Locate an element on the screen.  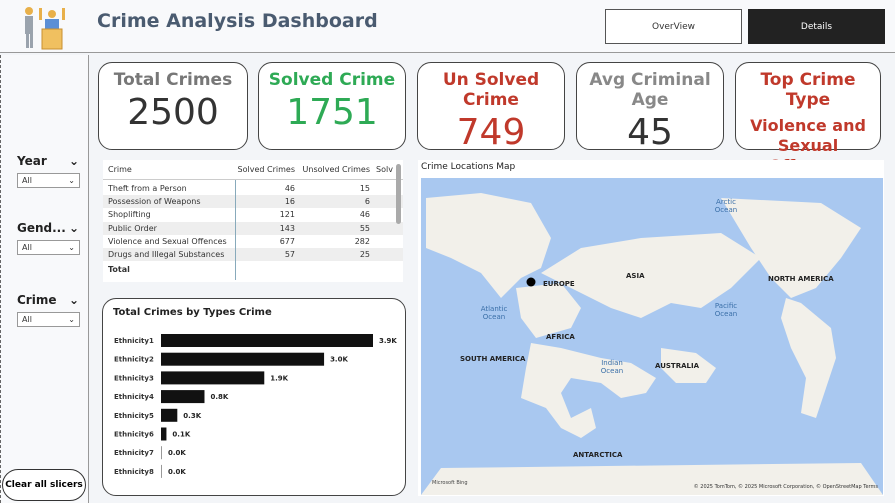
cell-solved: 677 is located at coordinates (287, 241).